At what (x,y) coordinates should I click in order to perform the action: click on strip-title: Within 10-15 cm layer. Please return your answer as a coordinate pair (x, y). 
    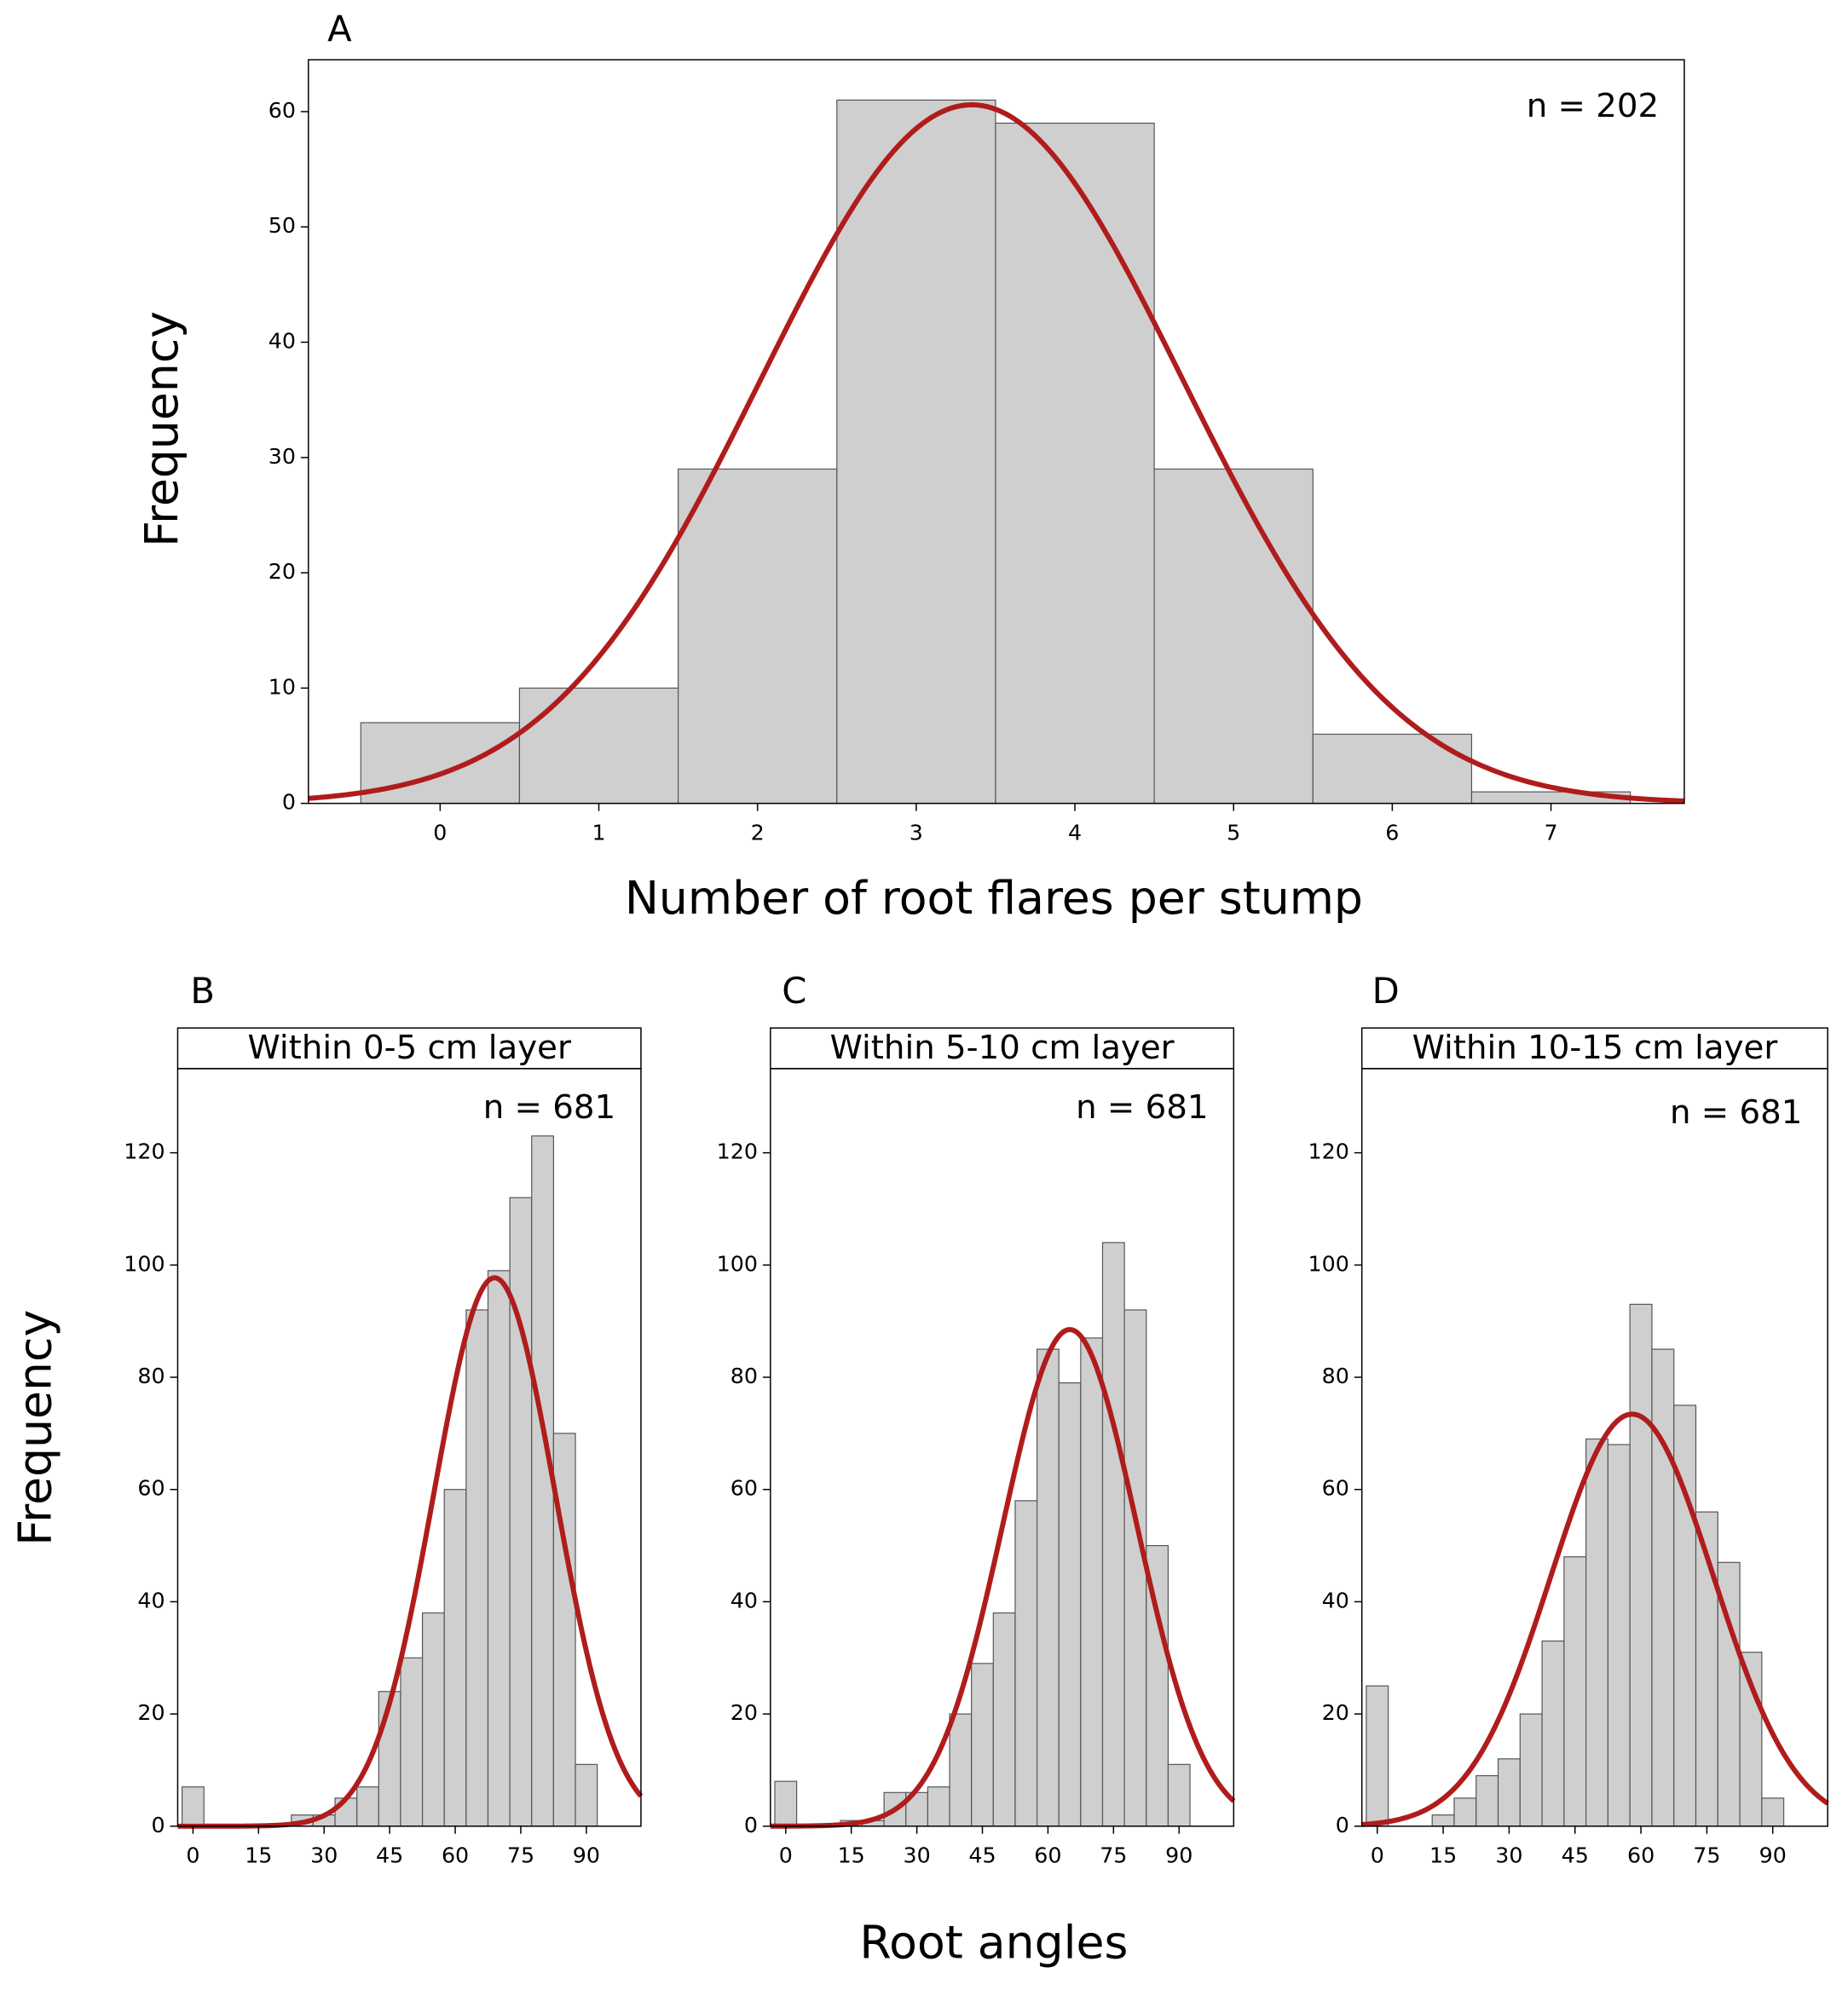
    Looking at the image, I should click on (1595, 1048).